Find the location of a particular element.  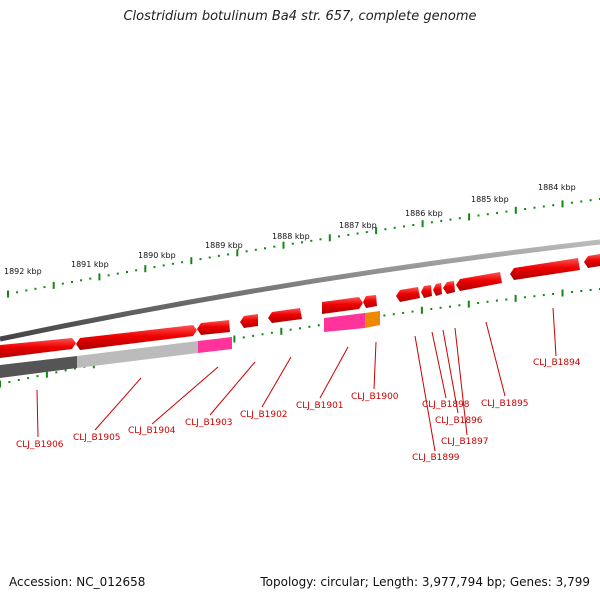

kbp-label-1888: 1888 kbp is located at coordinates (291, 236).